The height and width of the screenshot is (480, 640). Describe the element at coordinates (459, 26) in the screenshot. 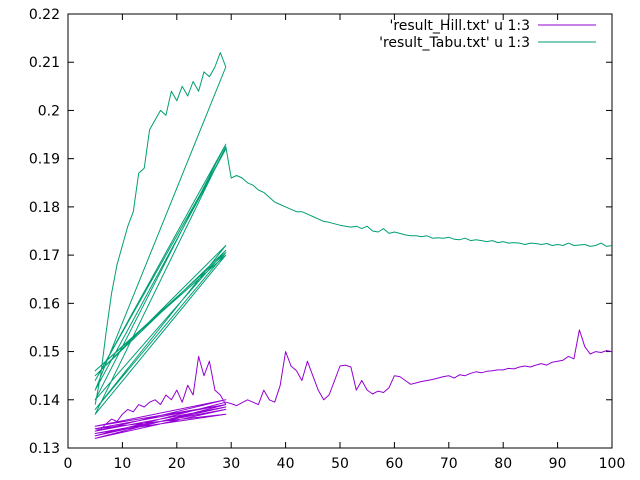

I see `legend-label-hill: 'result_Hill.txt' u 1:3` at that location.